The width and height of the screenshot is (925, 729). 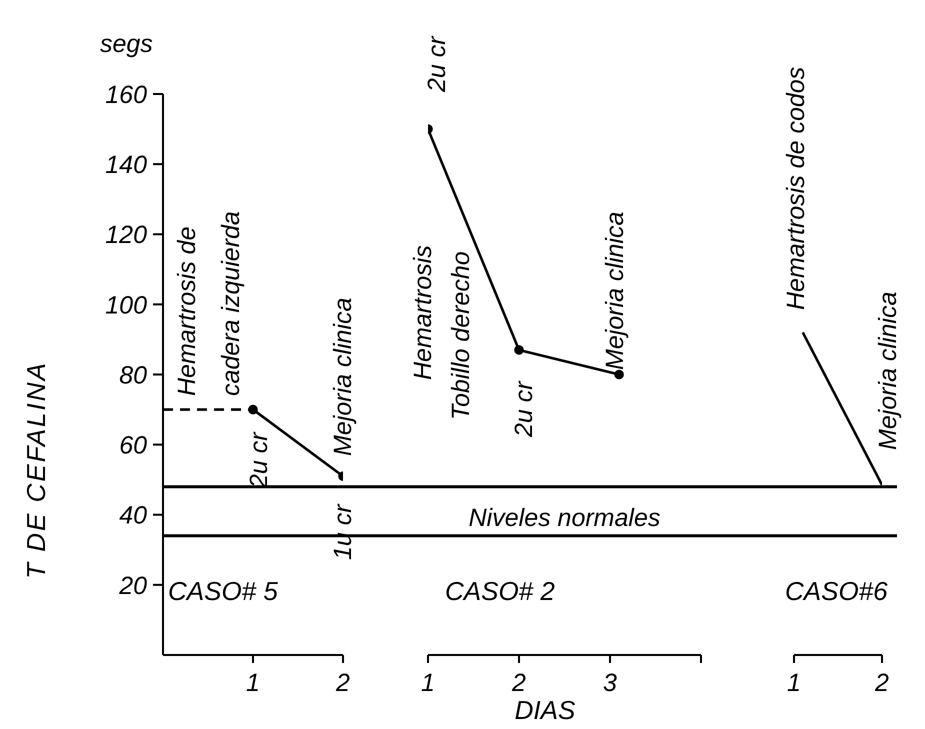 What do you see at coordinates (545, 710) in the screenshot?
I see `x-axis-title: DIAS` at bounding box center [545, 710].